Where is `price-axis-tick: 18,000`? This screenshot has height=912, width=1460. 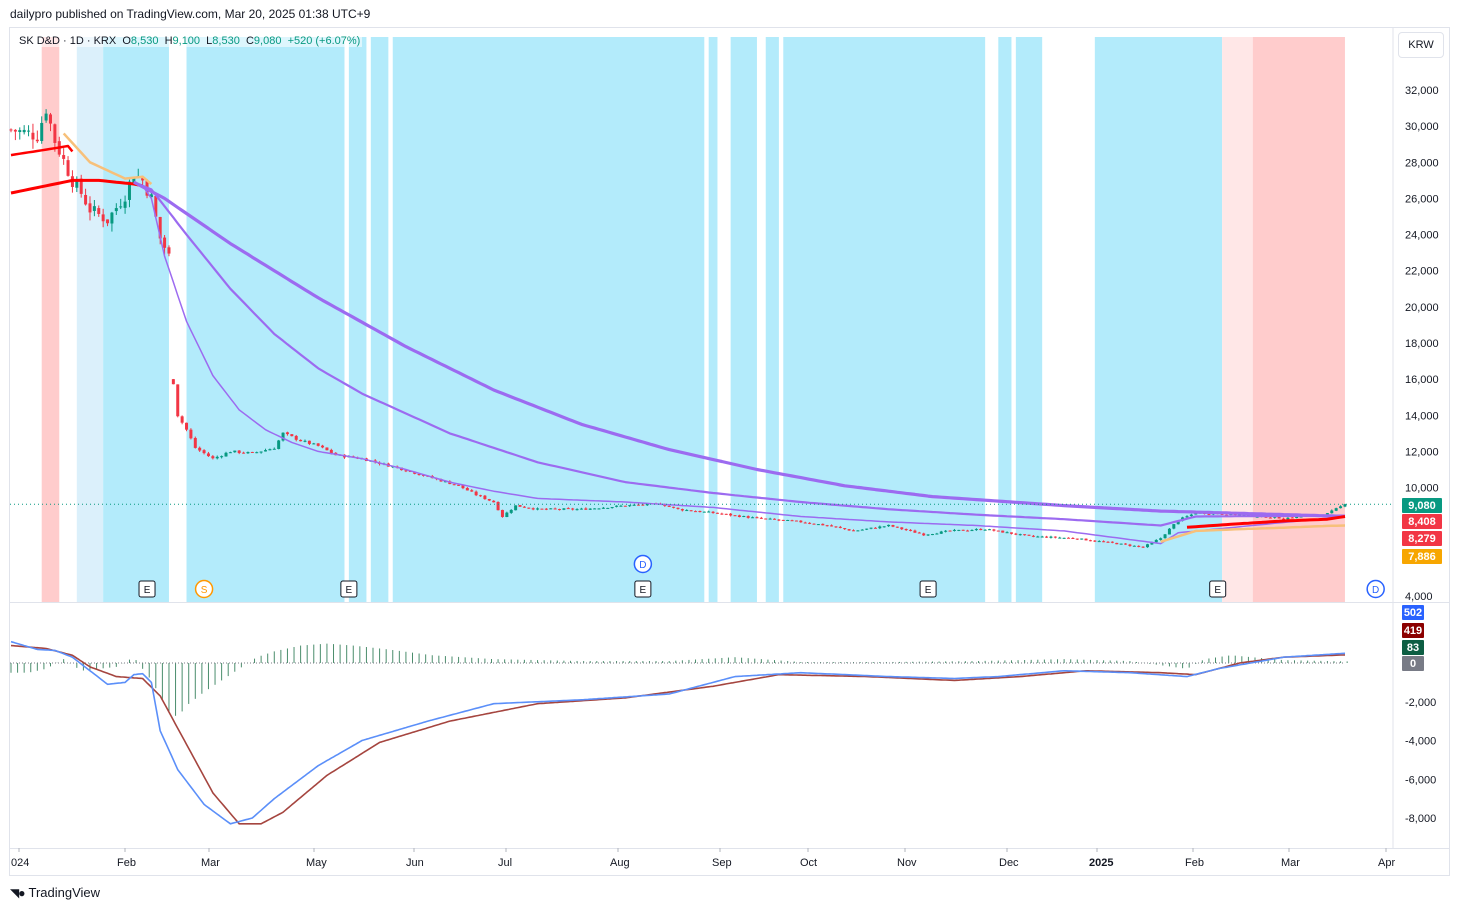
price-axis-tick: 18,000 is located at coordinates (1422, 344).